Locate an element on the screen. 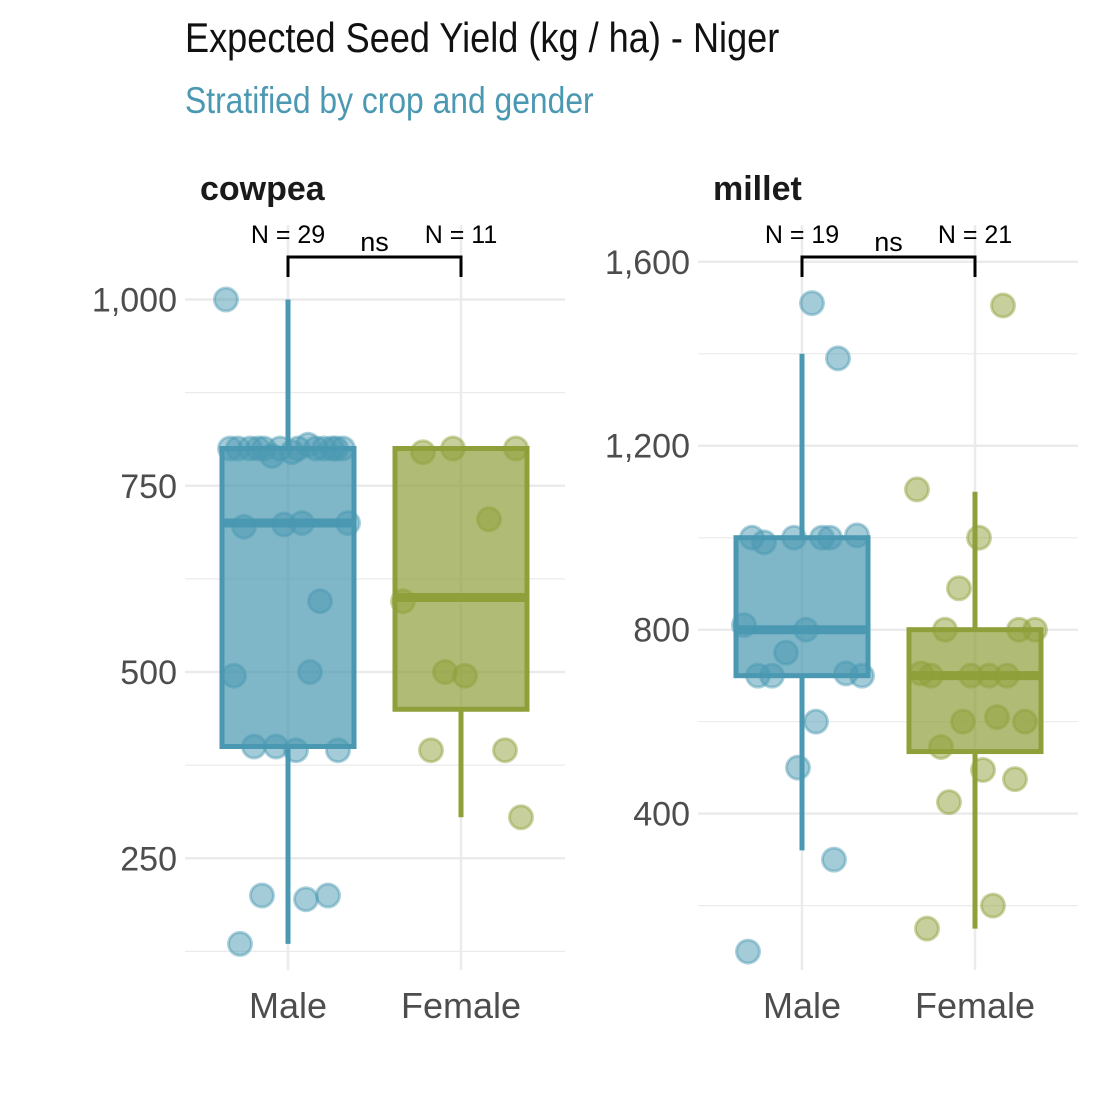 The image size is (1100, 1100). facet-label-millet: millet is located at coordinates (757, 189).